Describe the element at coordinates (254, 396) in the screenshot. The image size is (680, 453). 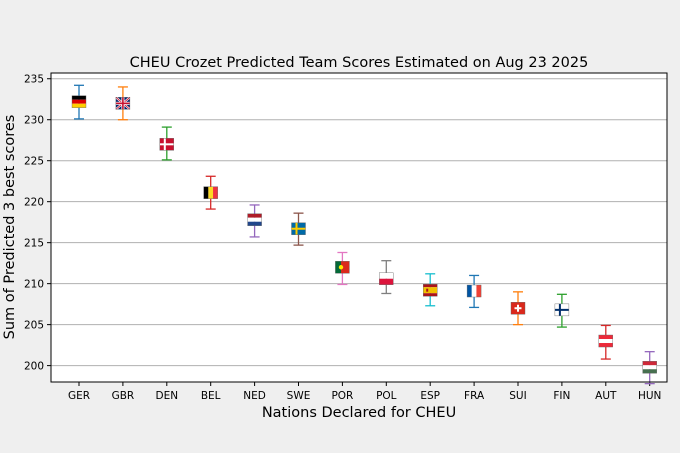
I see `x-tick-label: NED` at that location.